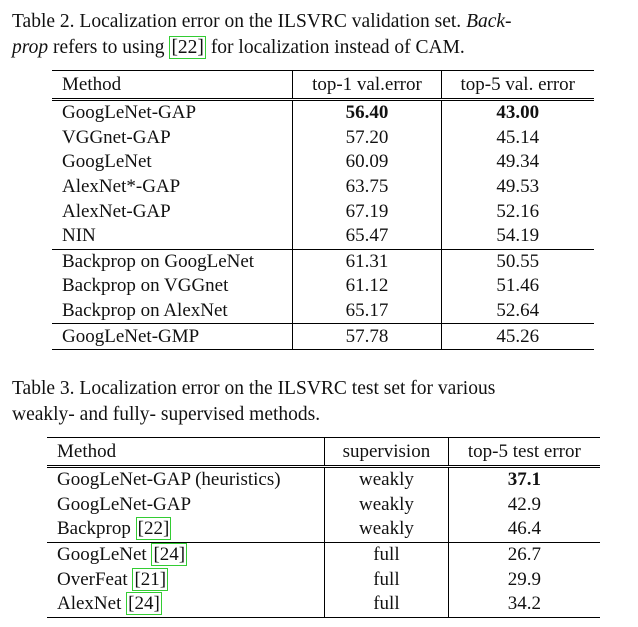 The image size is (638, 627). I want to click on cell-text: Backprop on VGGnet, so click(145, 286).